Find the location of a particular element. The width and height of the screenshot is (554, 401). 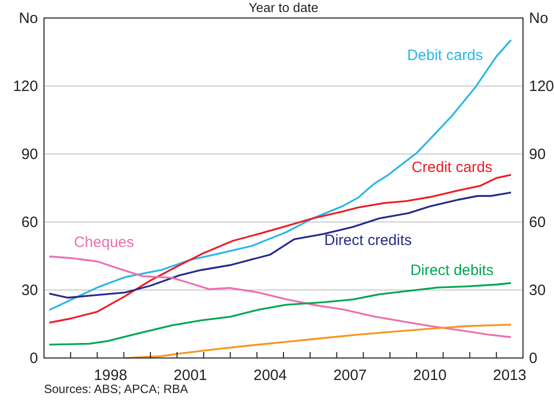

series-label: Cheques is located at coordinates (104, 242).